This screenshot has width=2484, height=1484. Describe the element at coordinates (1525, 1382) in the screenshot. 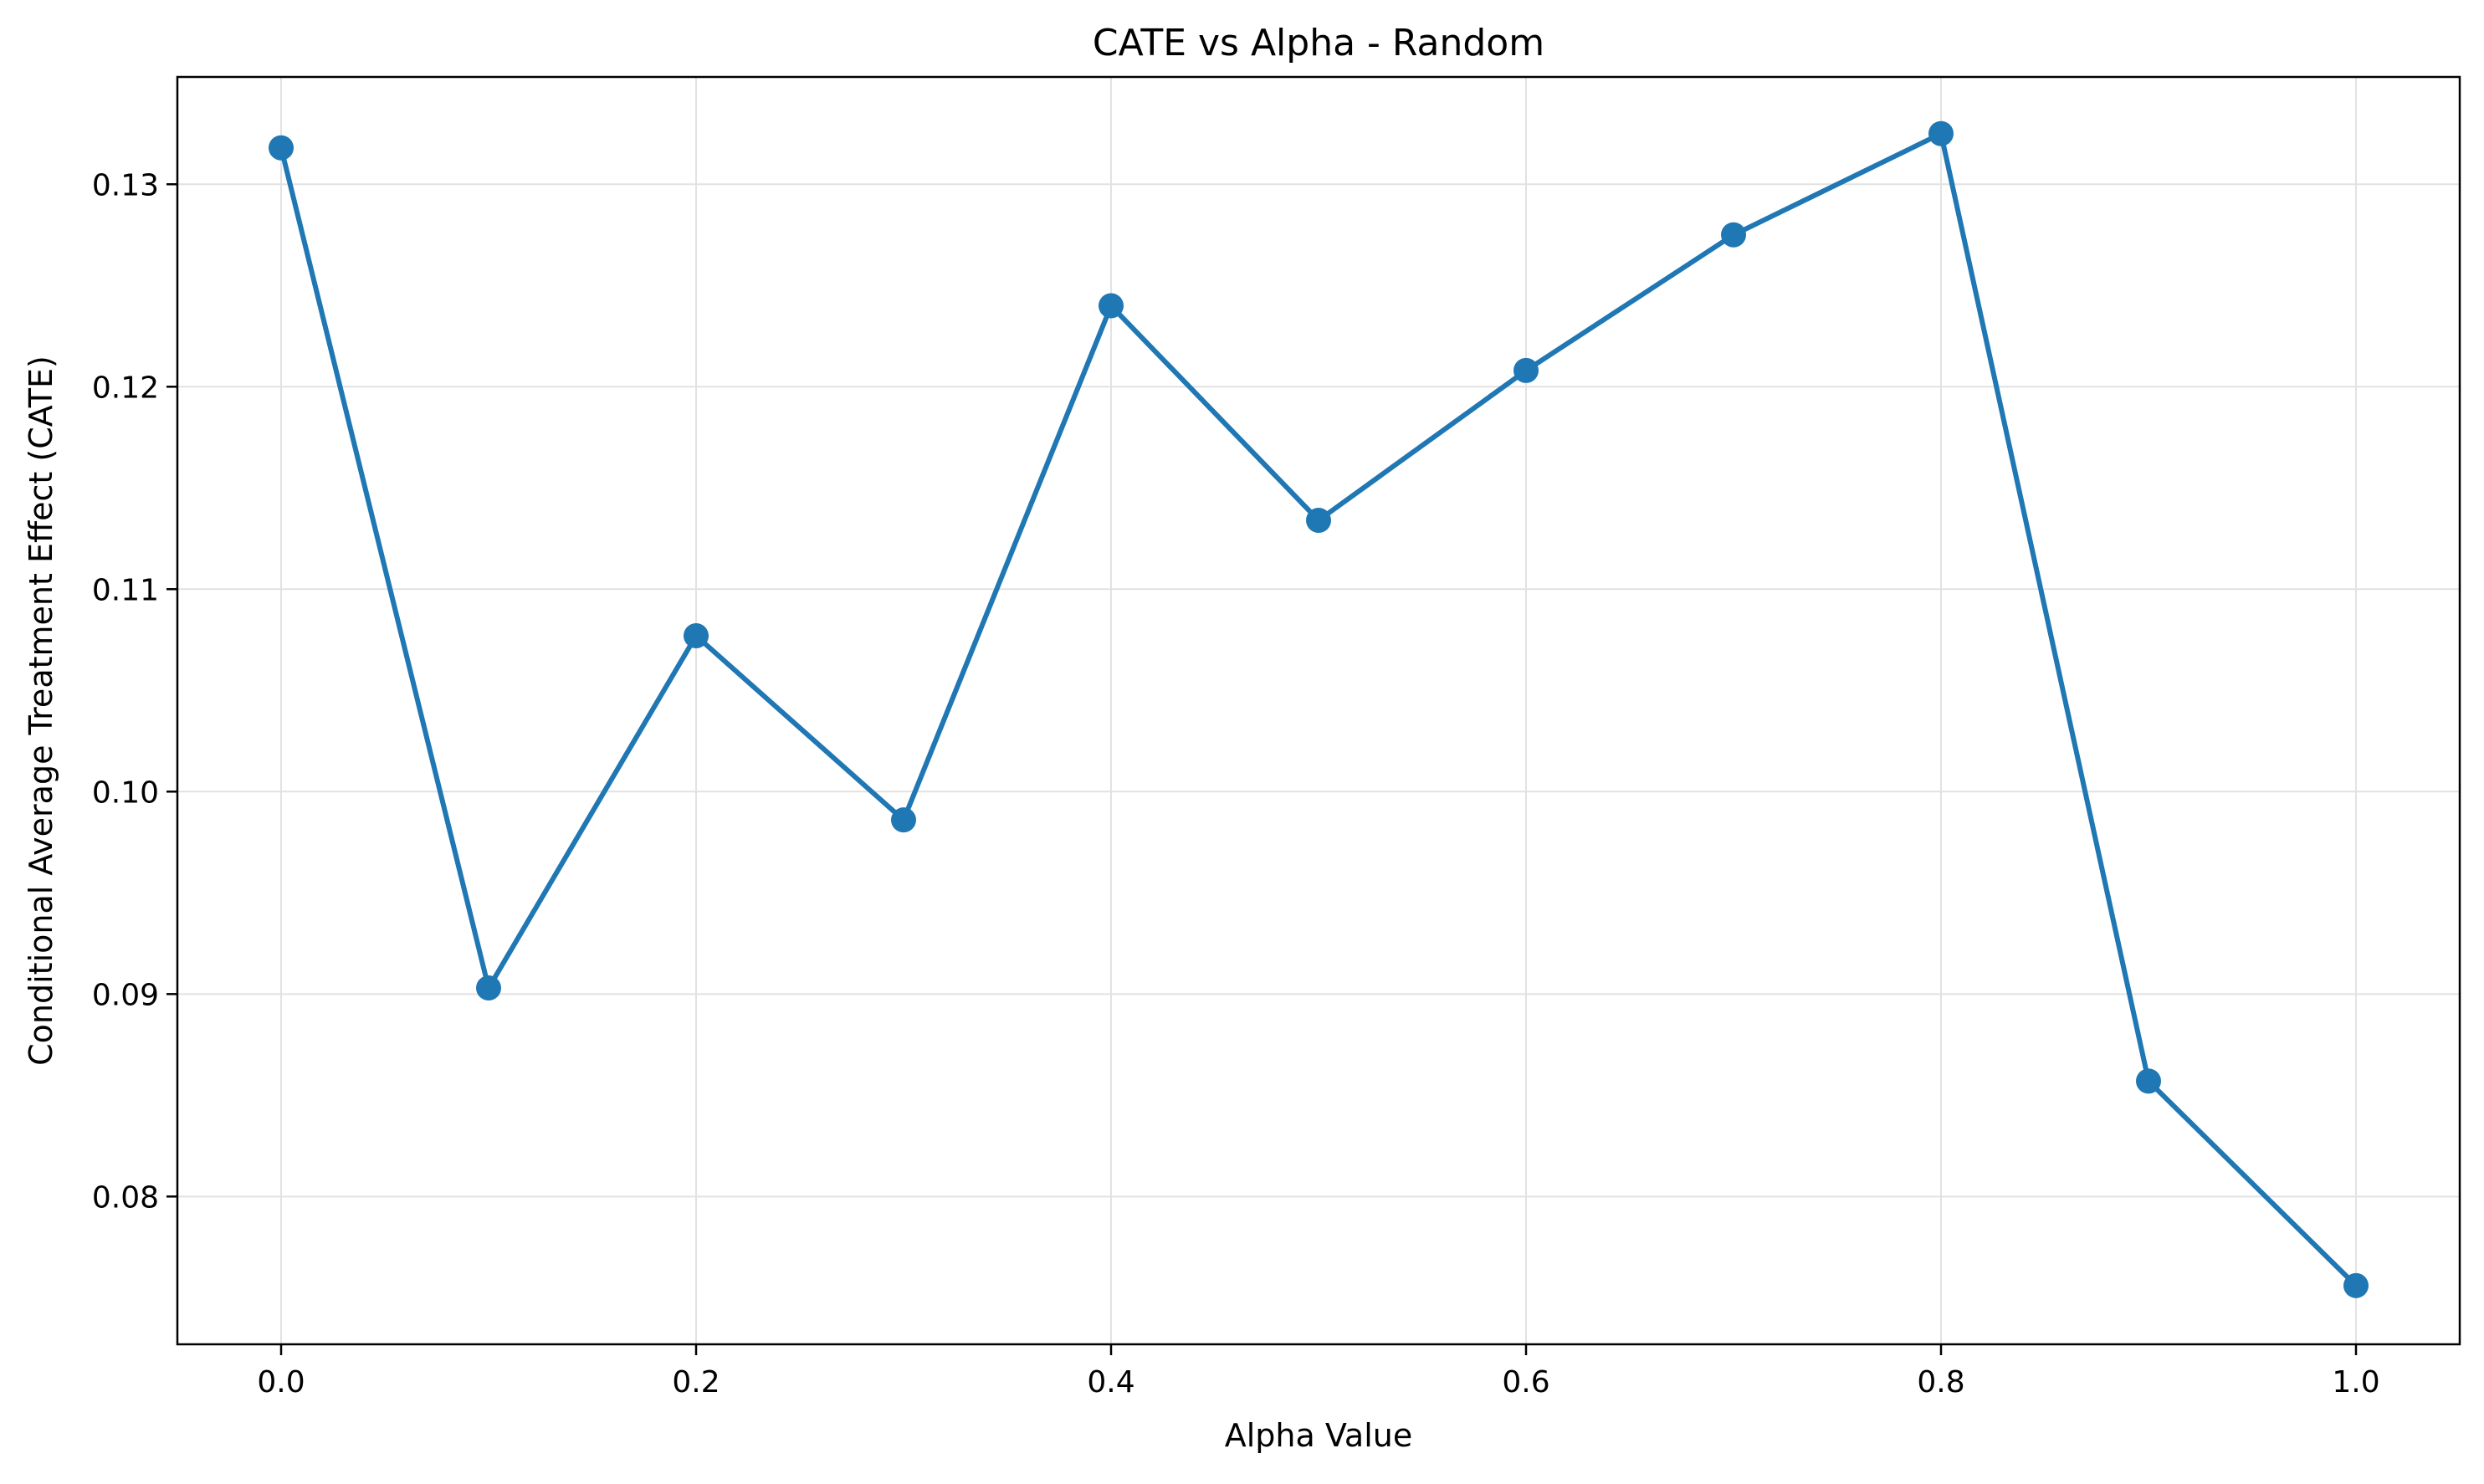

I see `x-tick-label: 0.6` at that location.